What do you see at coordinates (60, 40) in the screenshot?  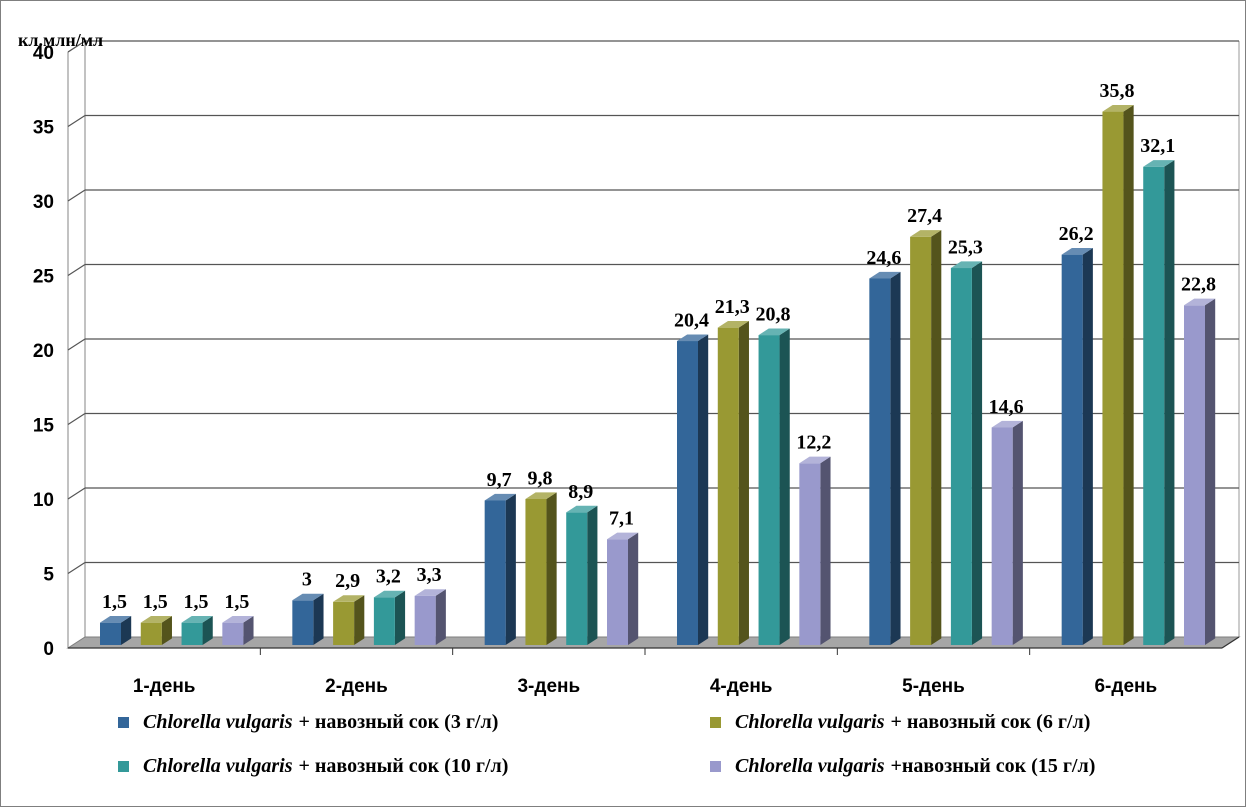 I see `y-axis-label: кл.млн/мл` at bounding box center [60, 40].